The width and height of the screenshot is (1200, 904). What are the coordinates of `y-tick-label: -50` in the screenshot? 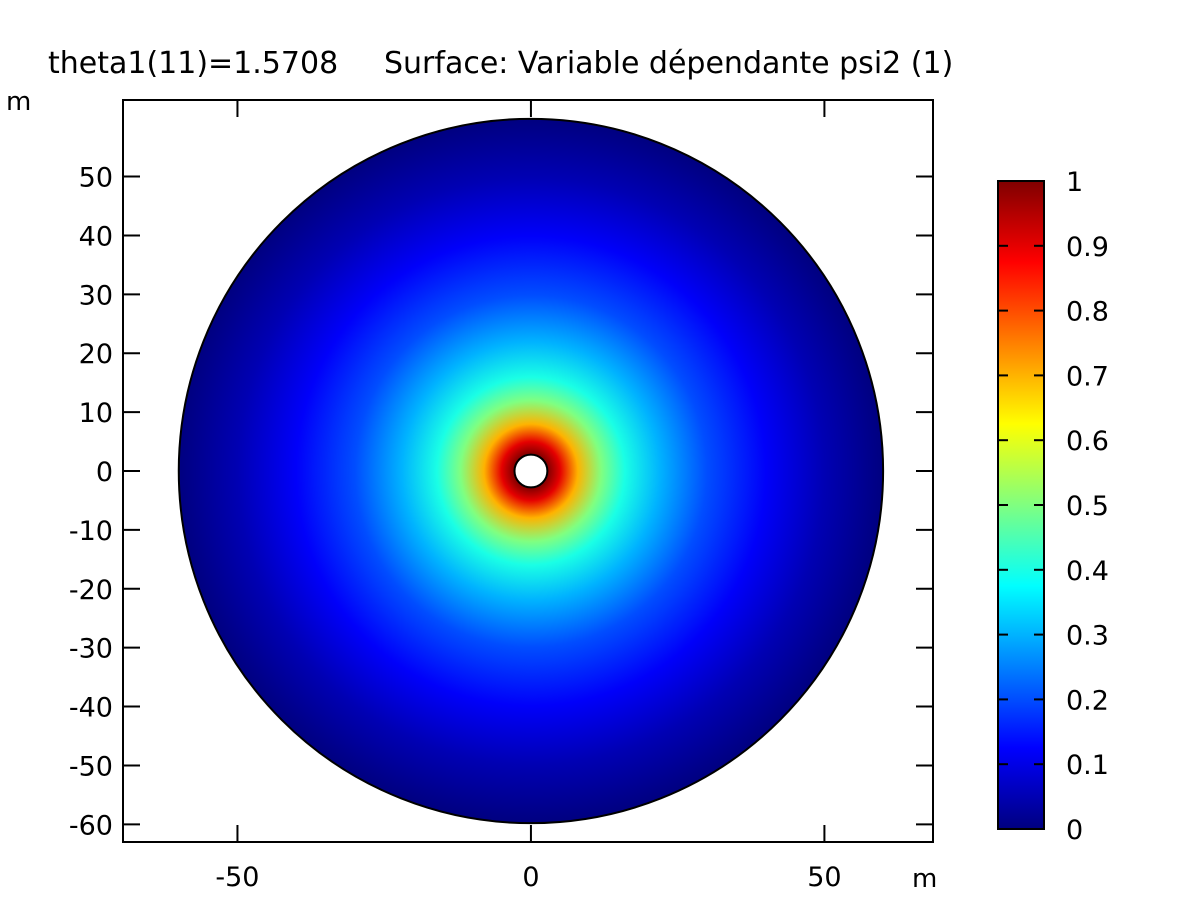 It's located at (91, 766).